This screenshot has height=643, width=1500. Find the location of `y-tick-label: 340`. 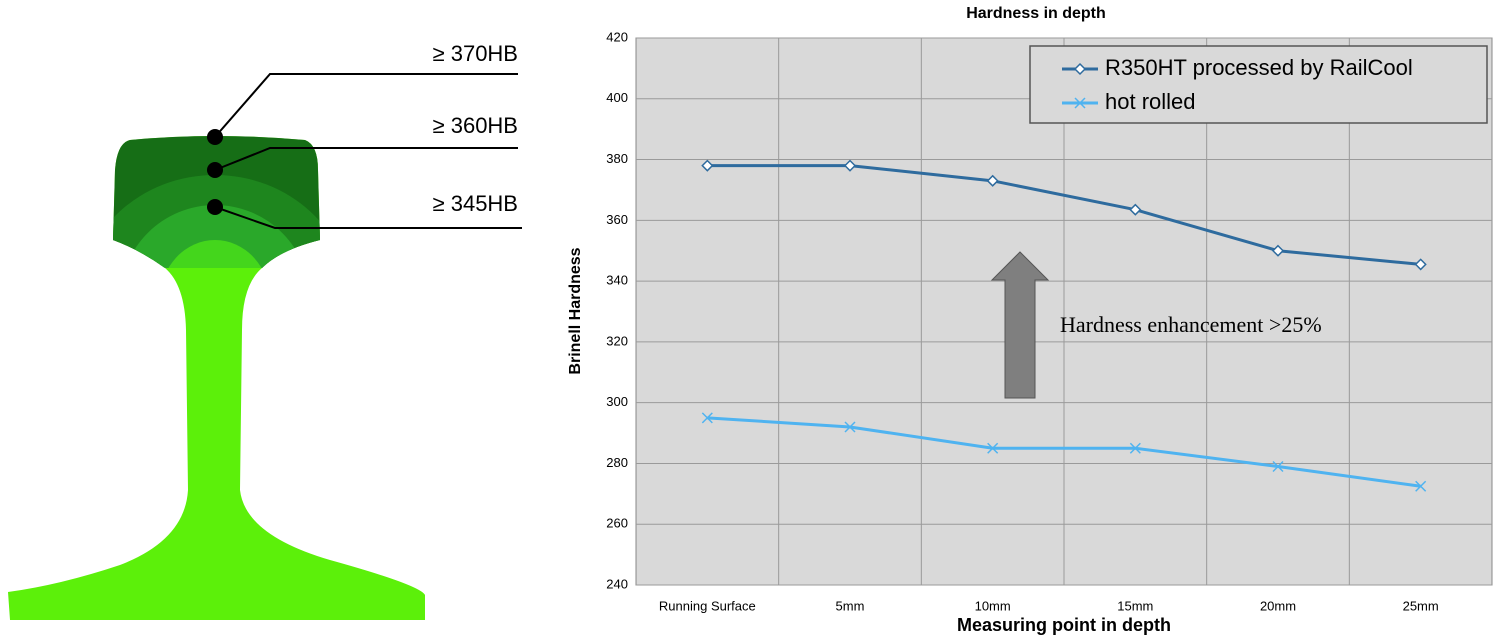

y-tick-label: 340 is located at coordinates (617, 280).